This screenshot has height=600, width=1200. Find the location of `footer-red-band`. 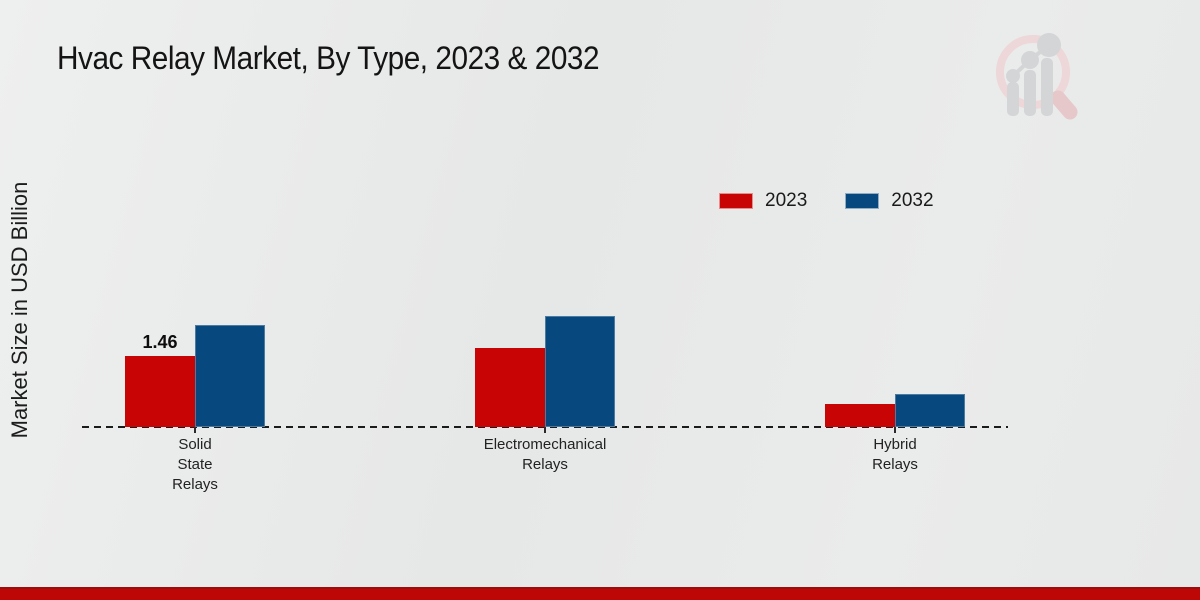

footer-red-band is located at coordinates (600, 593).